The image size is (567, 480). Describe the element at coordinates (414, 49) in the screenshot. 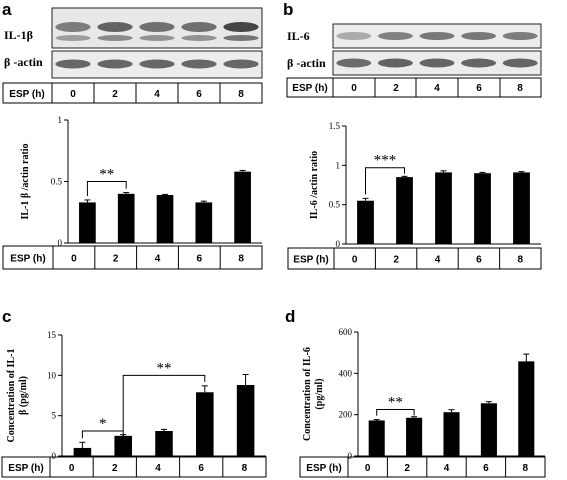

I see `western-blot-b: IL-6 β -actin` at that location.